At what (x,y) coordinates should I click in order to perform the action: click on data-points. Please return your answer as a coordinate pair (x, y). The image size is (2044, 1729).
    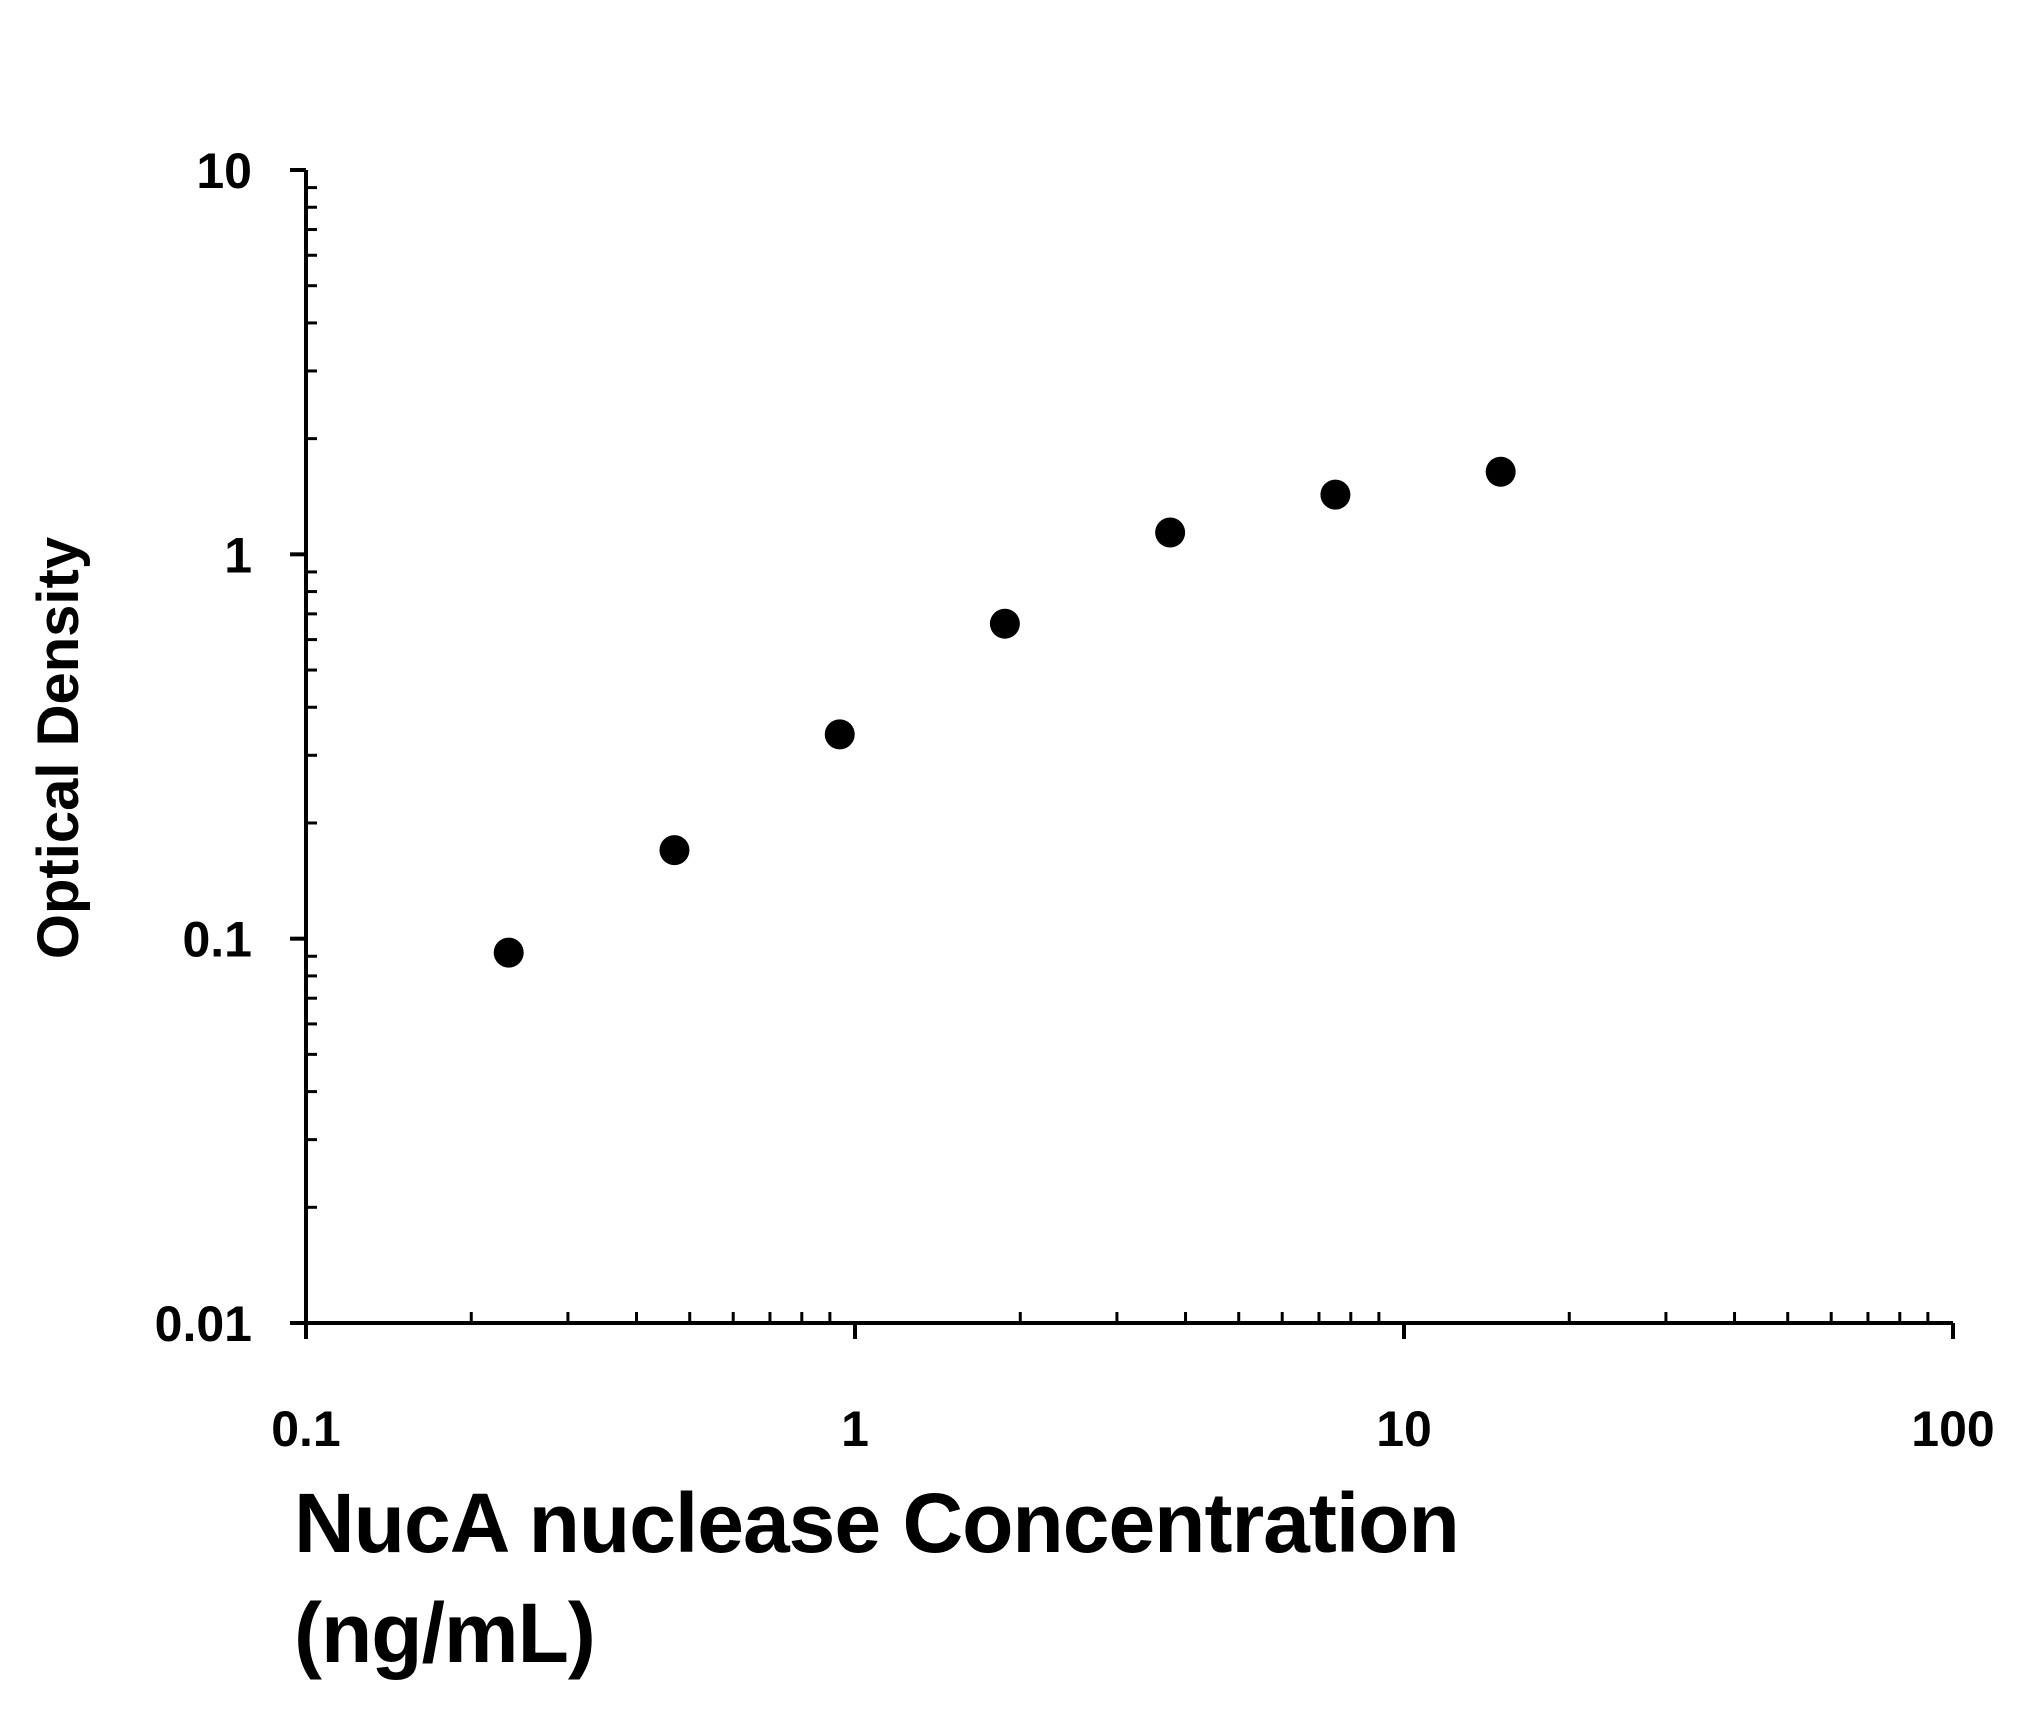
    Looking at the image, I should click on (1004, 712).